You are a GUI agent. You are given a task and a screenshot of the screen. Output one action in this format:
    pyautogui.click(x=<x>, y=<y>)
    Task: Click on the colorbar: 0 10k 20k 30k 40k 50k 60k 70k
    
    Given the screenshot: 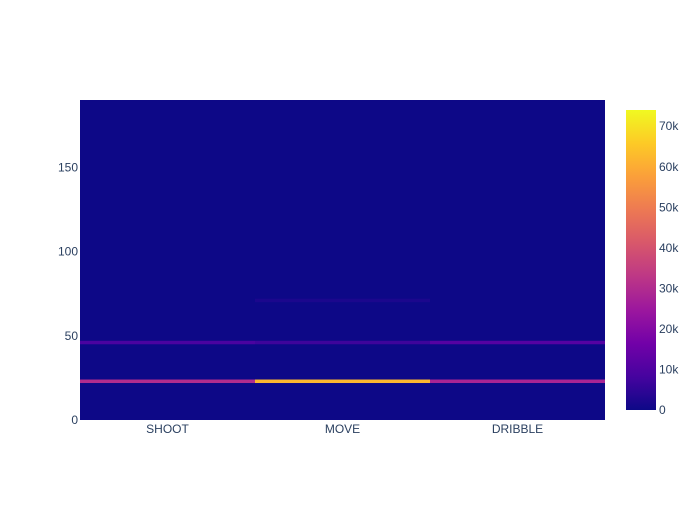 What is the action you would take?
    pyautogui.click(x=652, y=263)
    